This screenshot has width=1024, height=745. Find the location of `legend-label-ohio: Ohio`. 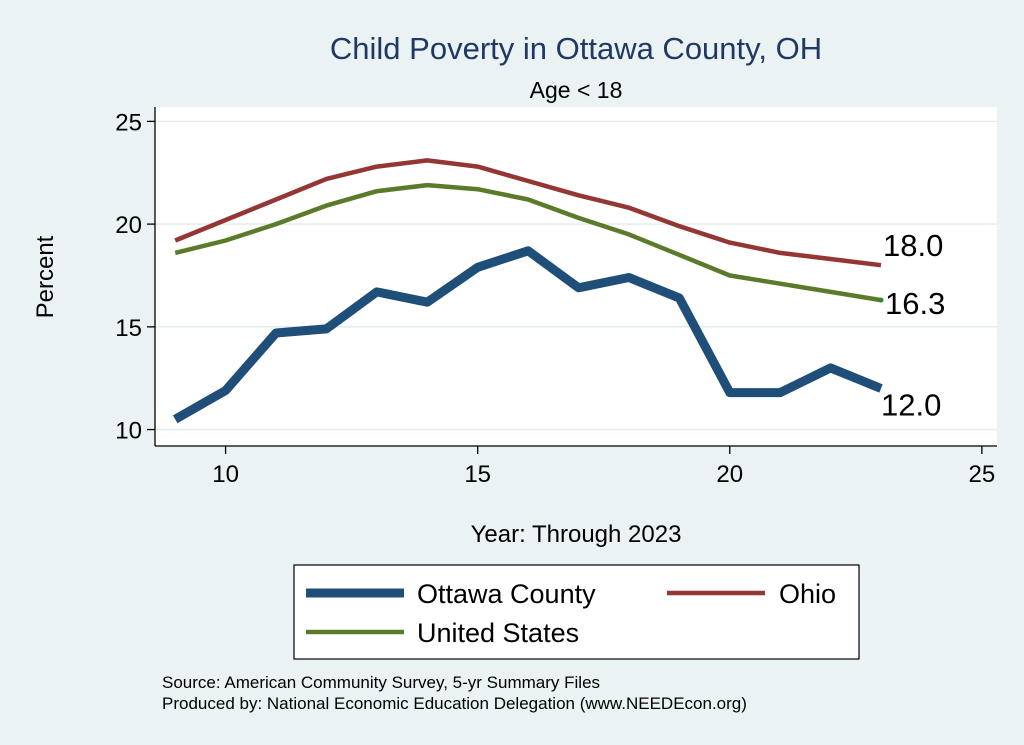

legend-label-ohio: Ohio is located at coordinates (807, 594).